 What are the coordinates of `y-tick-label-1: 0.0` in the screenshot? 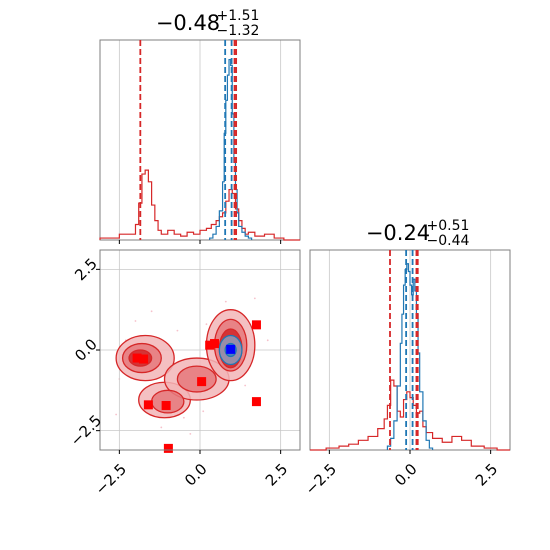 It's located at (86, 350).